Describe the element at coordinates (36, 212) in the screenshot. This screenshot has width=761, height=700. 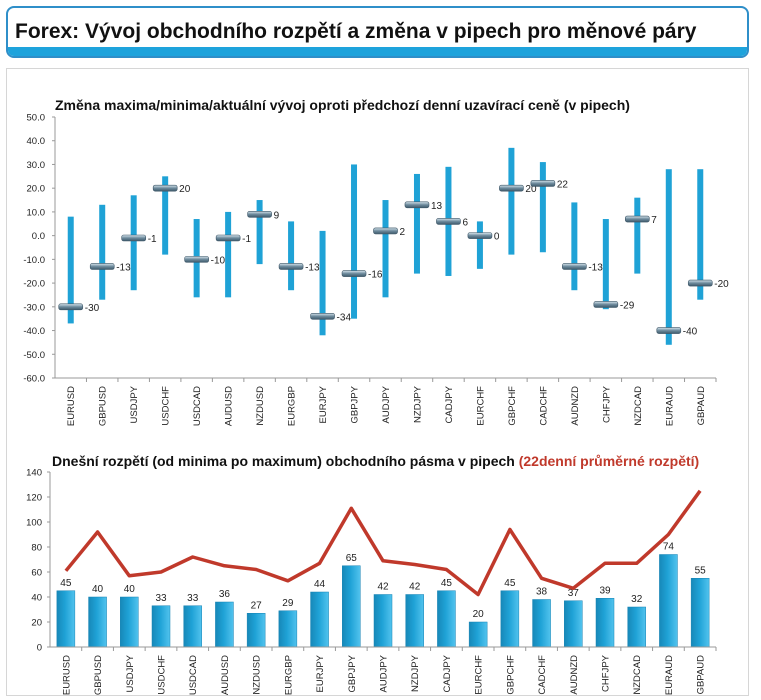
I see `chart1-ytick-label: 10.0` at that location.